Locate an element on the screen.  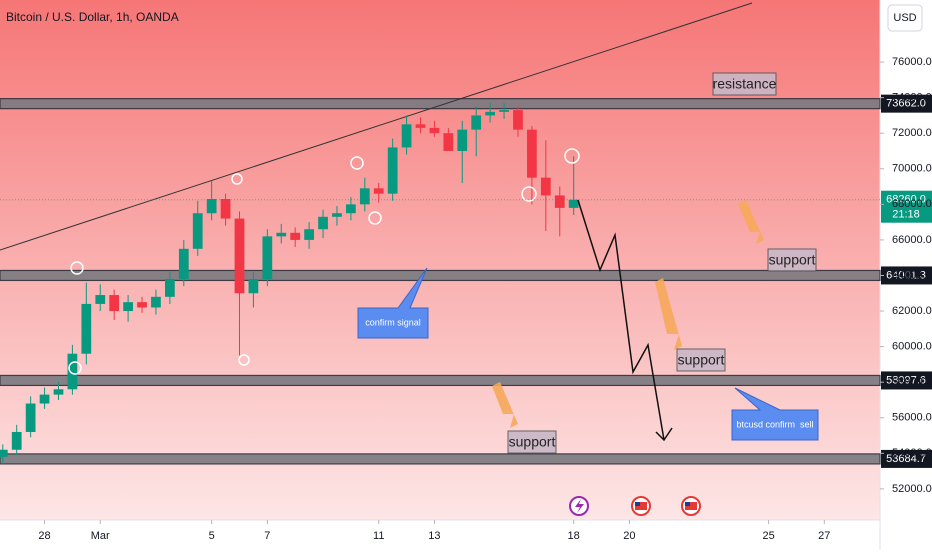
callout-label: confirm signal is located at coordinates (393, 322).